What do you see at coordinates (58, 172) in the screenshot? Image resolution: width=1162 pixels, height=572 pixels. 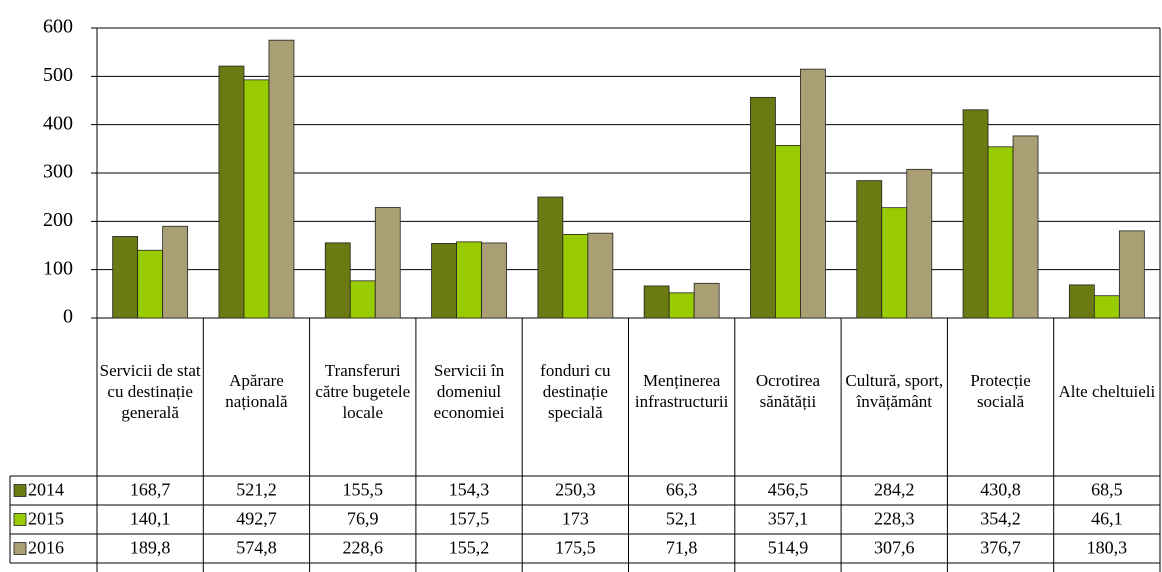 I see `y-tick-label: 300` at bounding box center [58, 172].